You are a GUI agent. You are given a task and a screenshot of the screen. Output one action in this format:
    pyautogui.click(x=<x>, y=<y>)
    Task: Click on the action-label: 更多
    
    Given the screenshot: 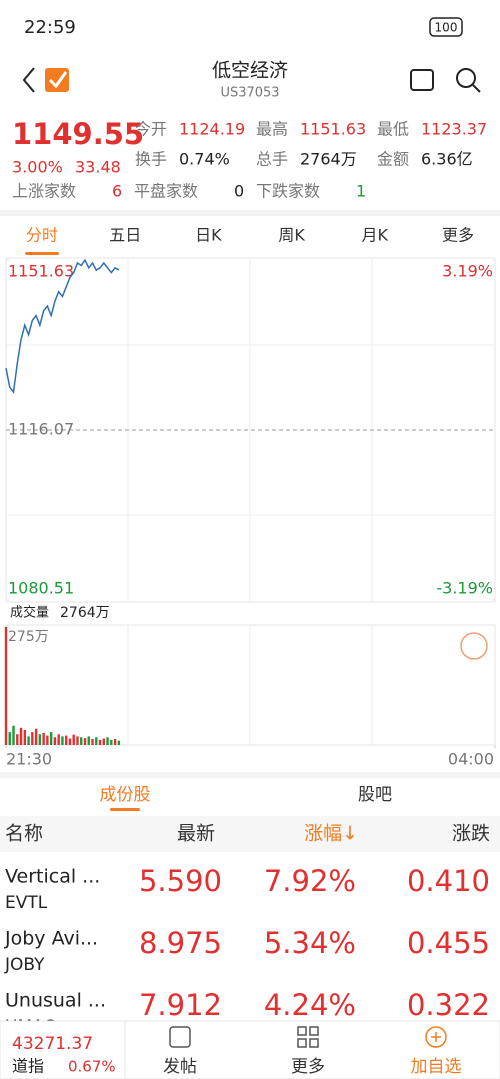 What is the action you would take?
    pyautogui.click(x=308, y=1067)
    